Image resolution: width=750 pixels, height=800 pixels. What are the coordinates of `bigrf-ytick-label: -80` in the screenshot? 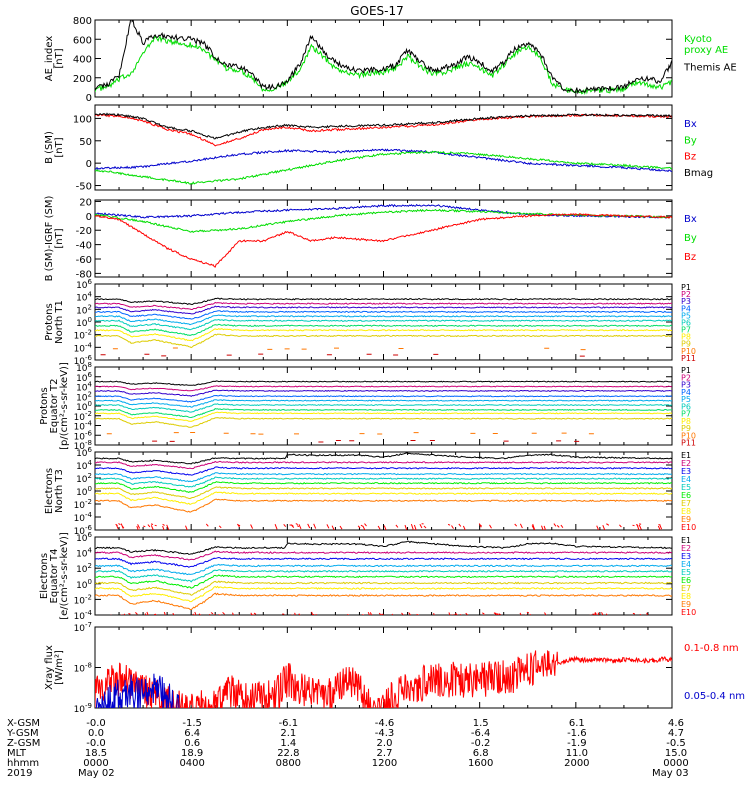 It's located at (84, 274).